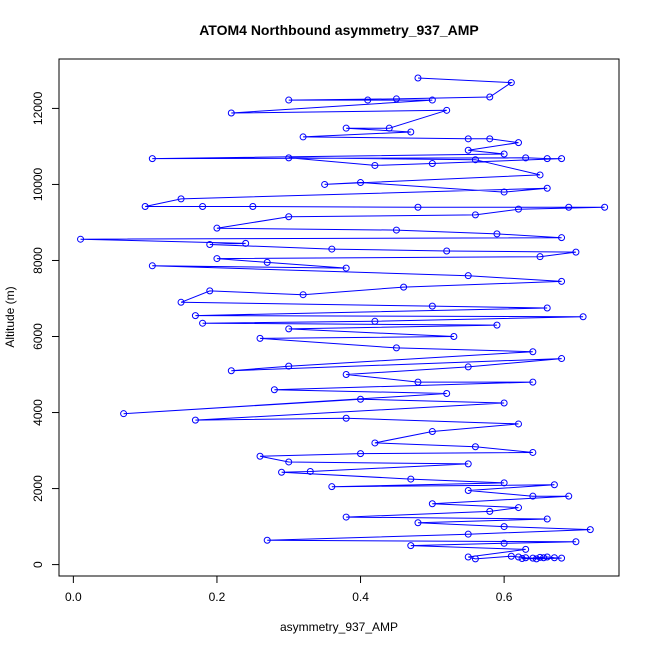 This screenshot has height=655, width=650. I want to click on y-tick-label: 12000, so click(38, 108).